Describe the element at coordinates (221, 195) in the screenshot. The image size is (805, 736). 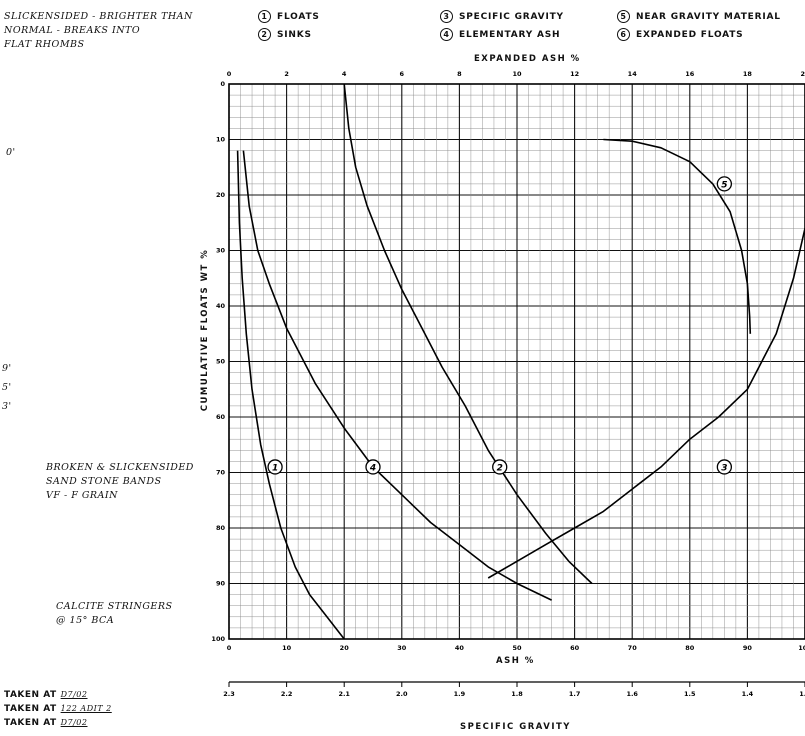
I see `y-tick-label: 20` at that location.